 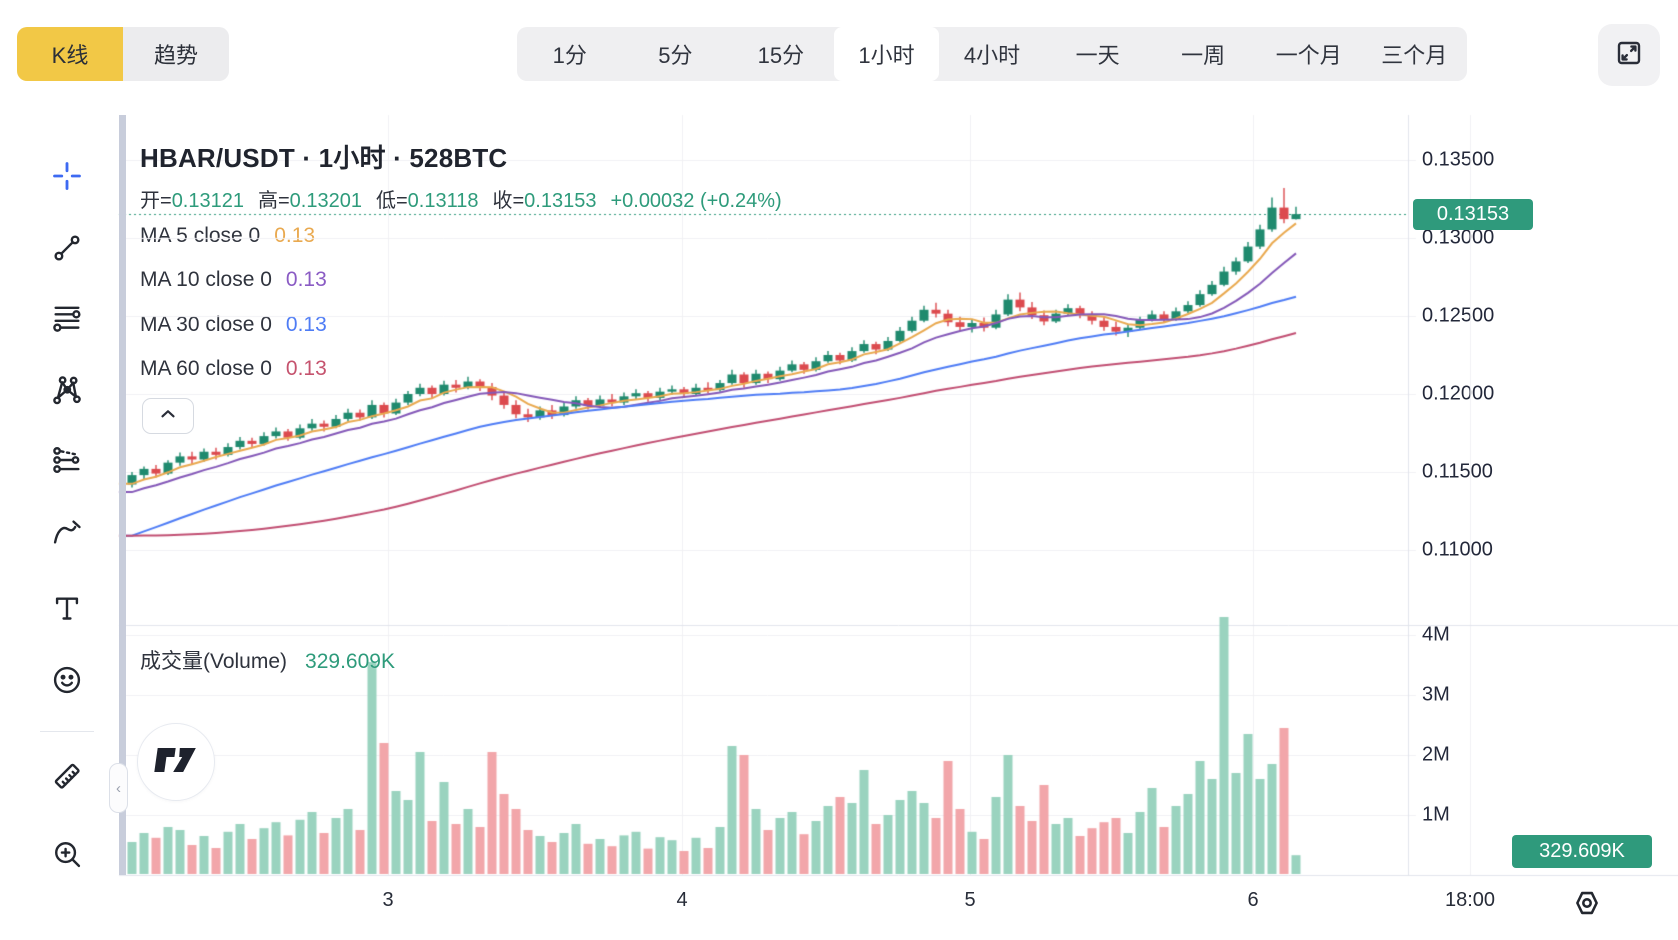 What do you see at coordinates (1203, 55) in the screenshot?
I see `timeframe-button-一周: 一周` at bounding box center [1203, 55].